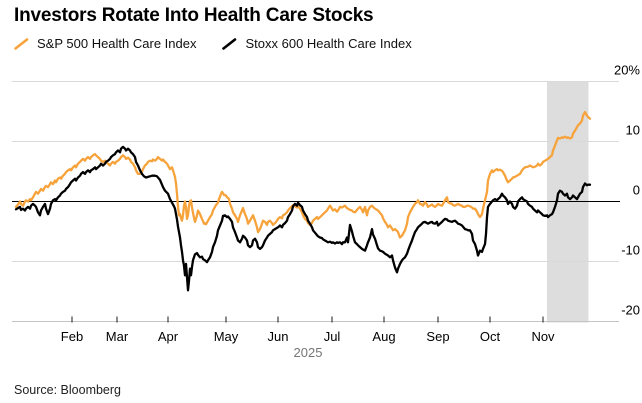 The width and height of the screenshot is (642, 403). What do you see at coordinates (633, 130) in the screenshot?
I see `y-tick-label-10: 10` at bounding box center [633, 130].